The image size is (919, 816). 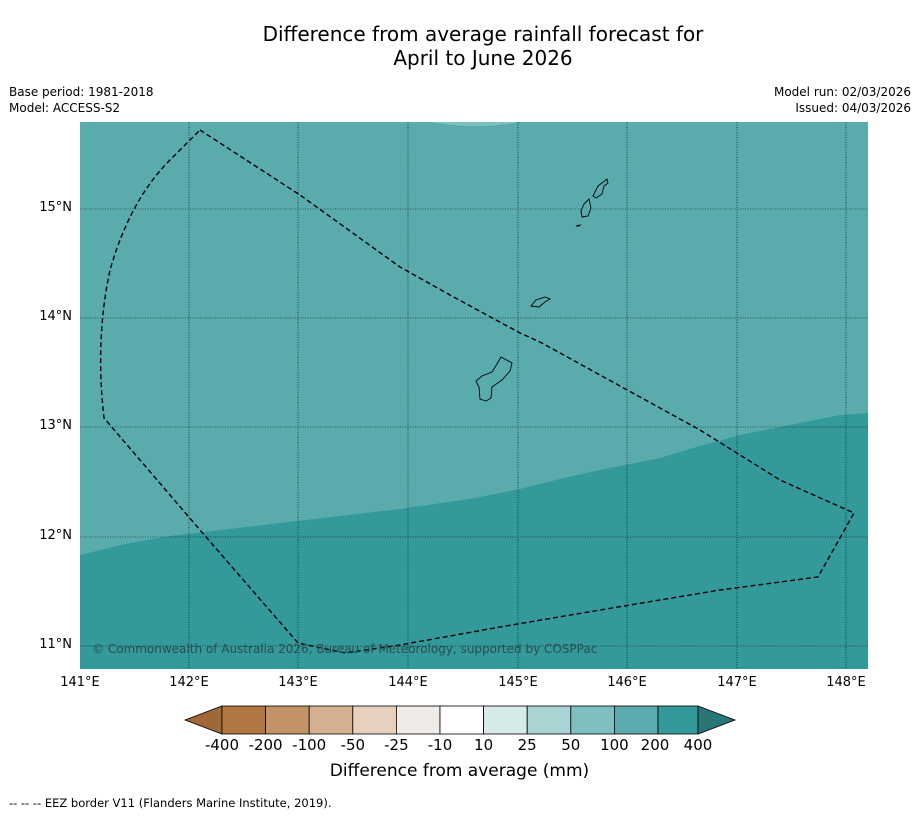 I want to click on coastlines, so click(x=542, y=290).